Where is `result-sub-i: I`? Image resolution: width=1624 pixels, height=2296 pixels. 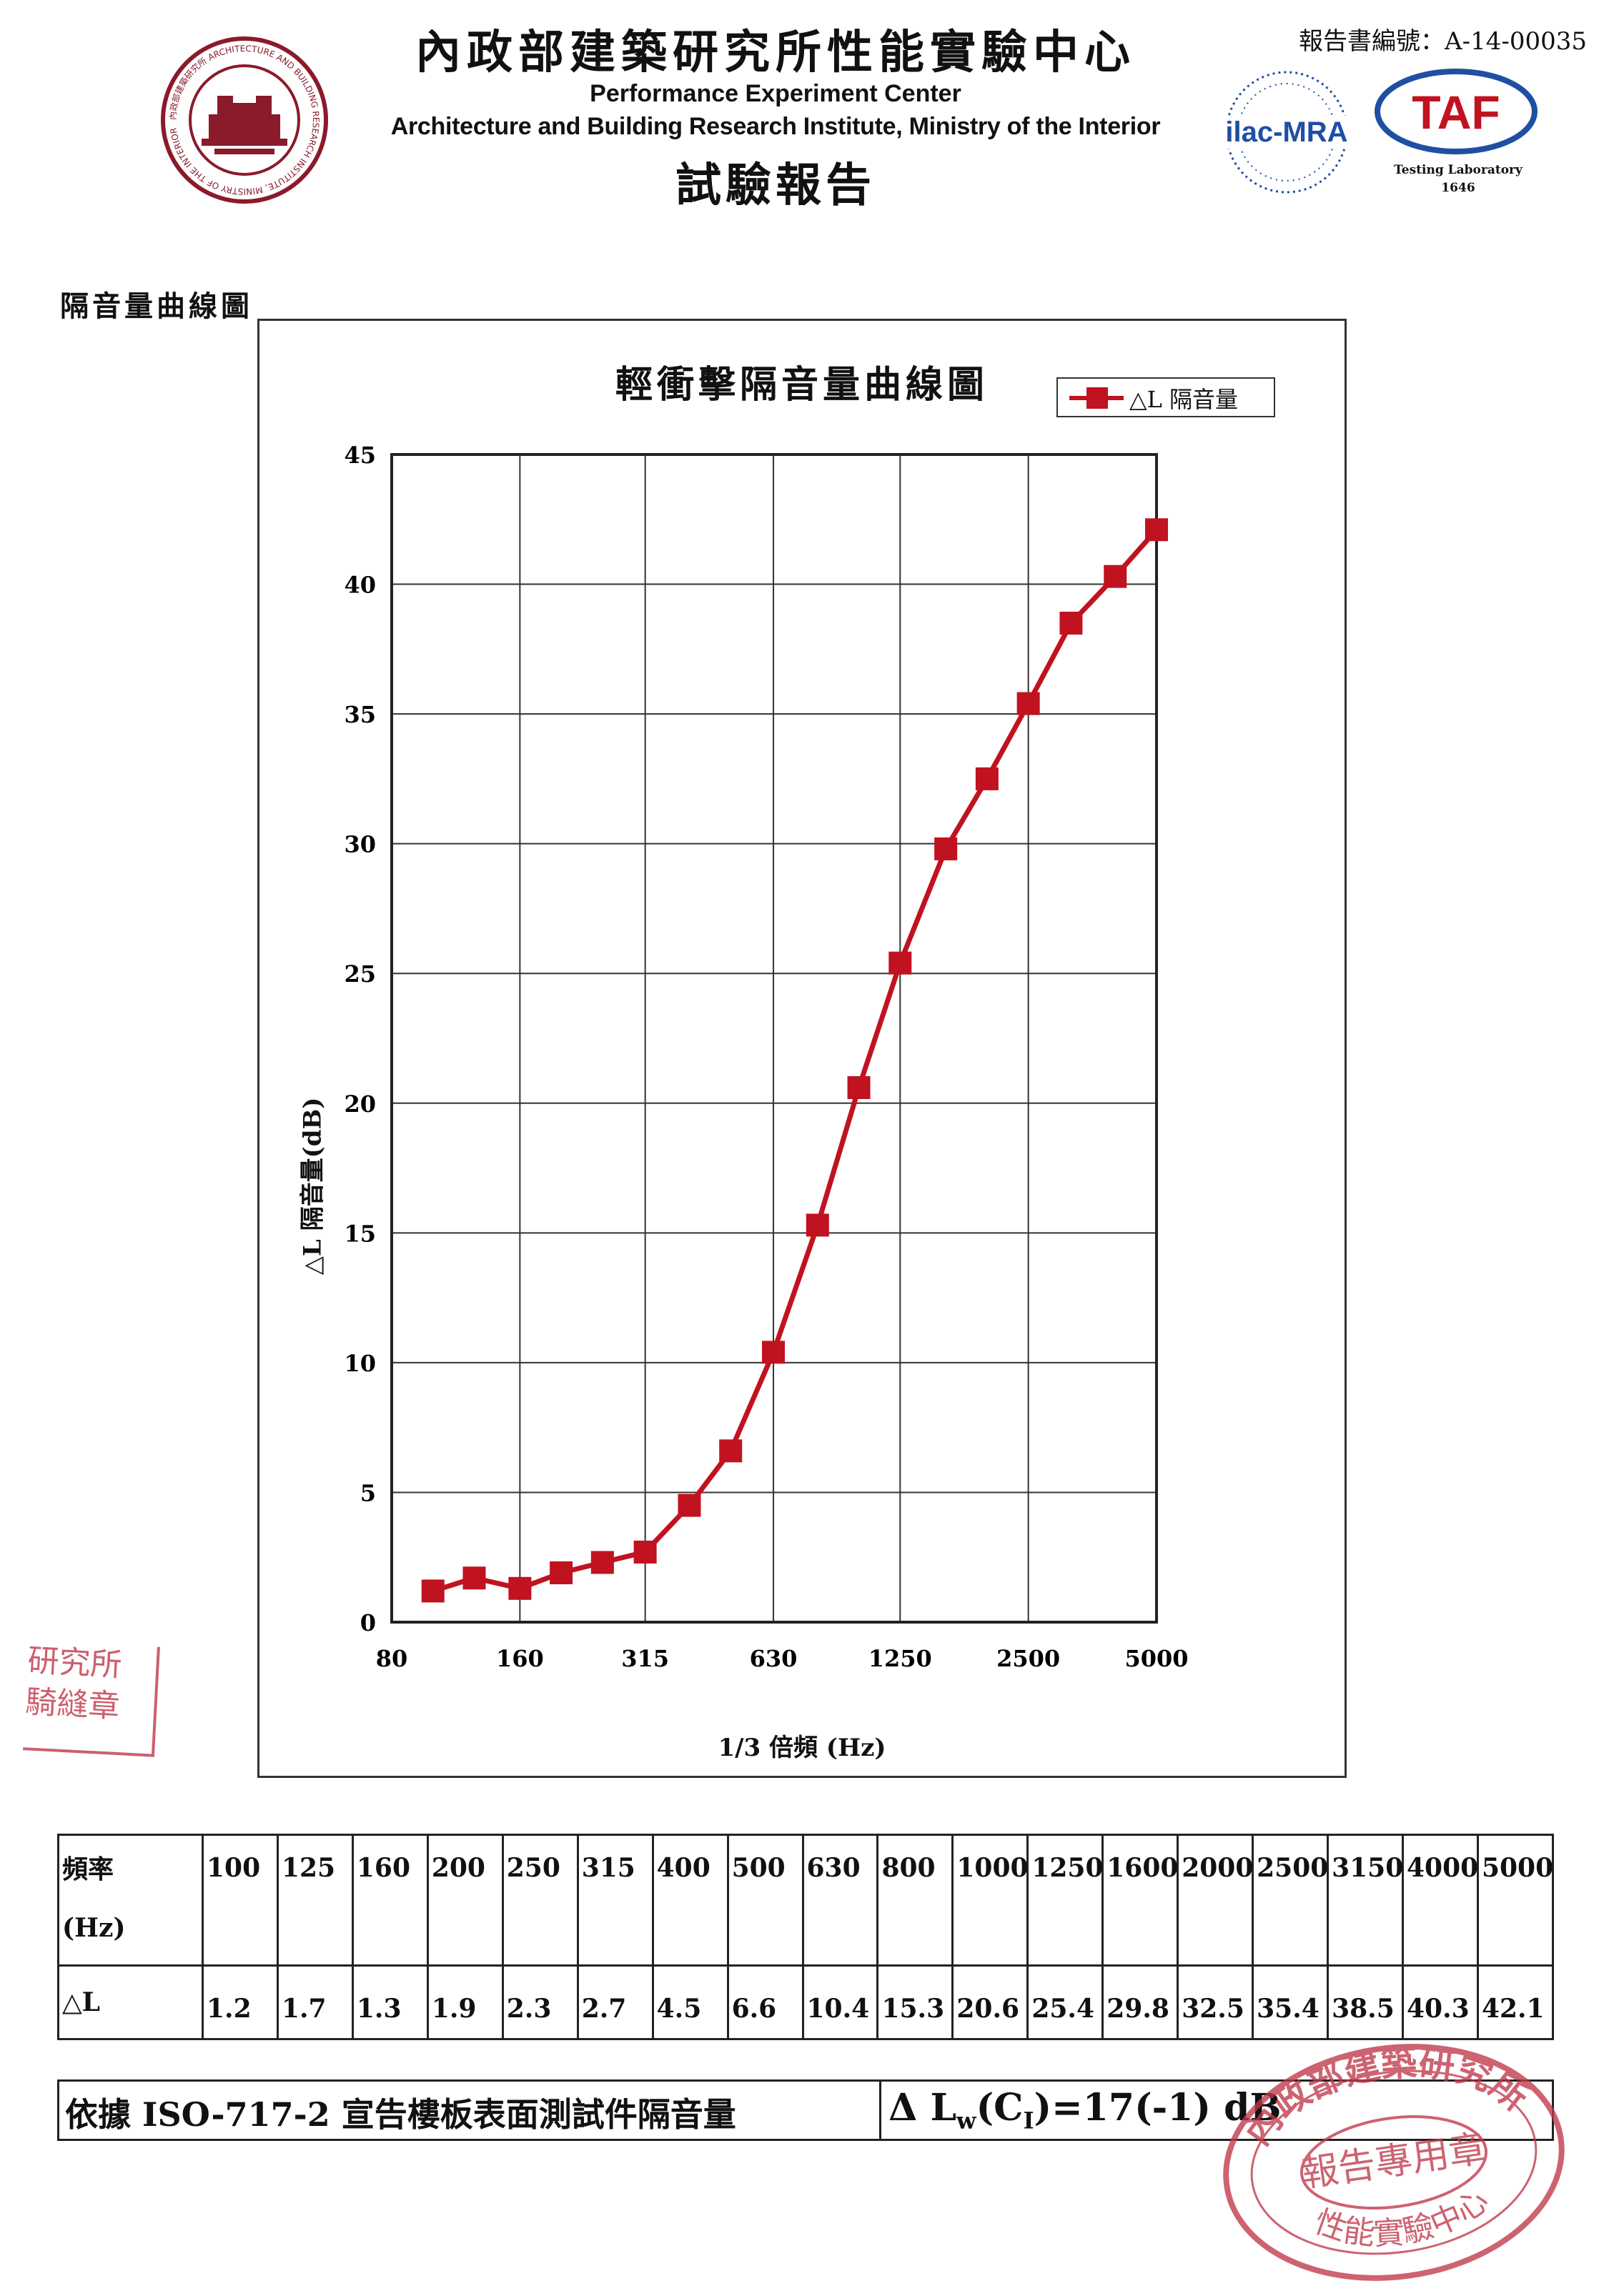
result-sub-i: I is located at coordinates (1029, 2121).